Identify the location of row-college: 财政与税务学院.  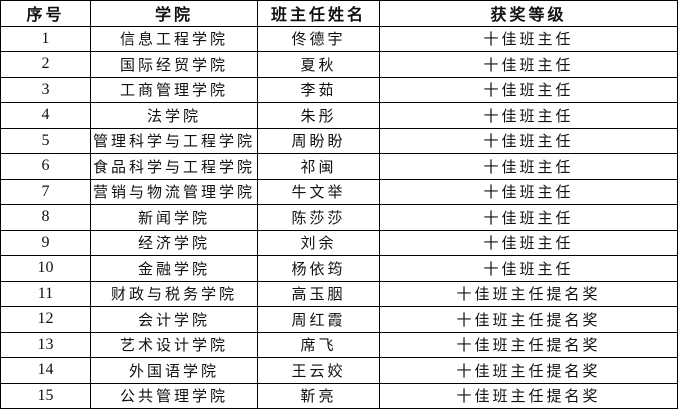
(174, 293).